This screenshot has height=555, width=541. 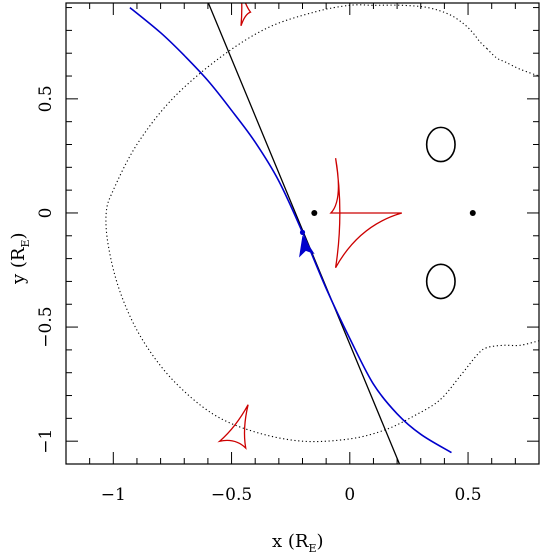 What do you see at coordinates (25, 244) in the screenshot?
I see `y-axis-label-sub: E` at bounding box center [25, 244].